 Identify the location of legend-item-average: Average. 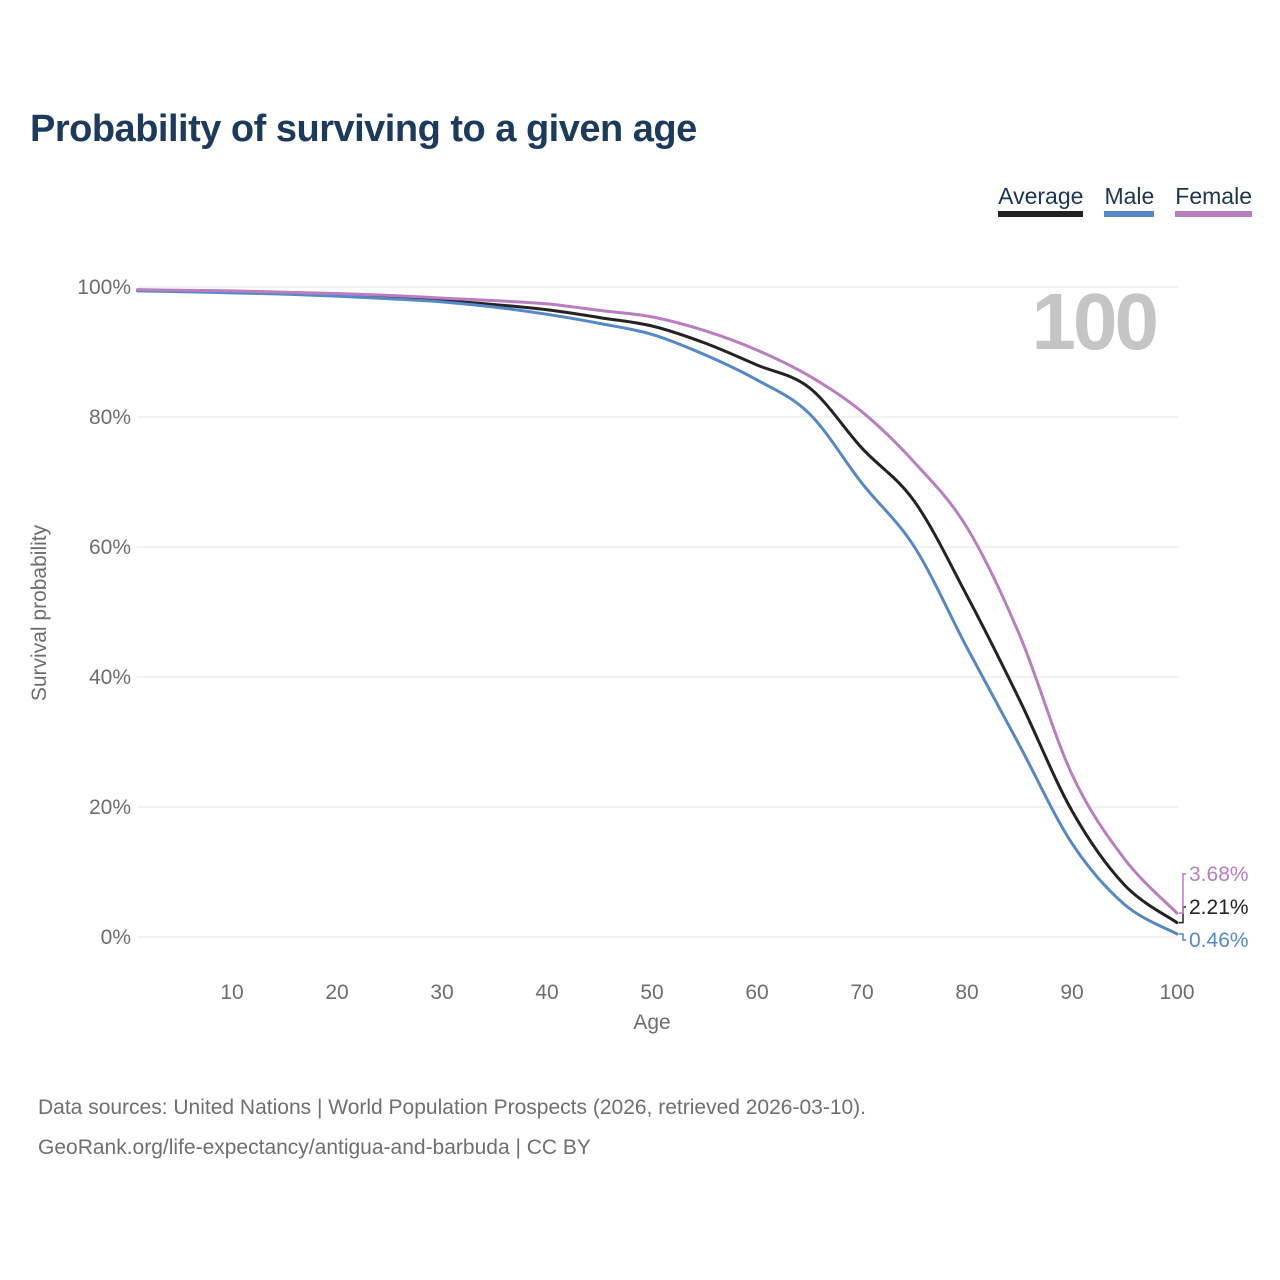
(1041, 200).